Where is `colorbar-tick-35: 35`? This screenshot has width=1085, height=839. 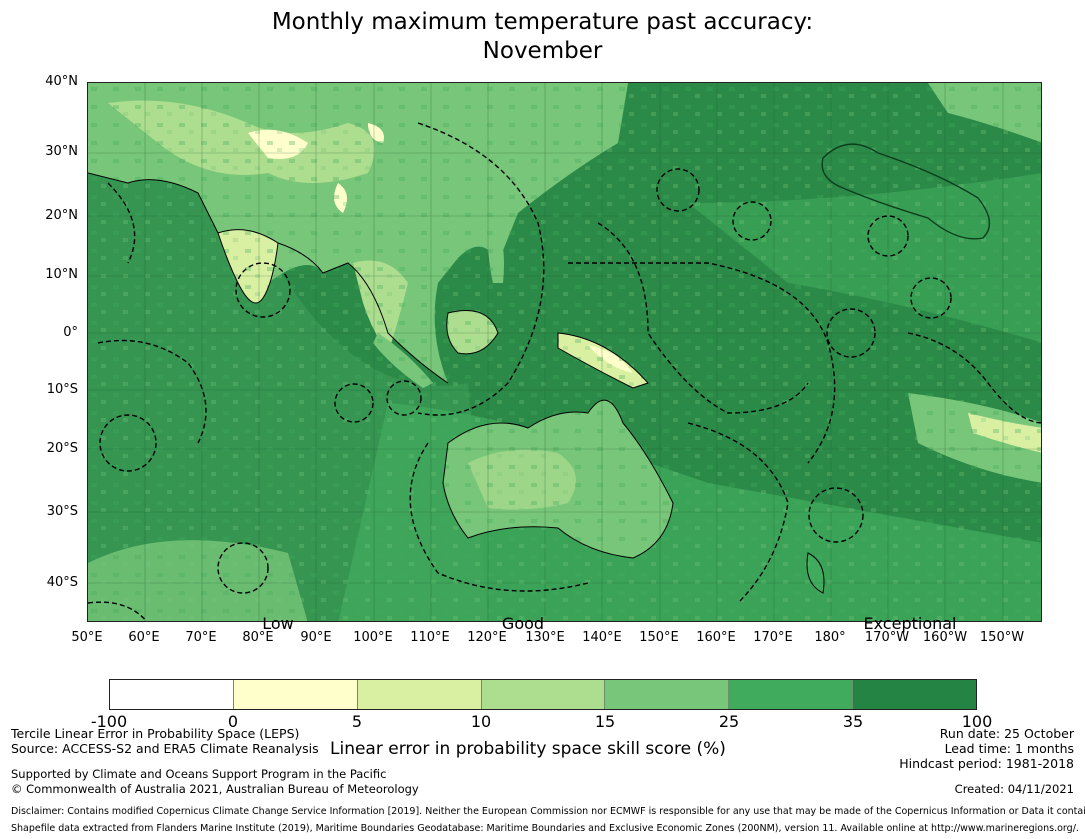 colorbar-tick-35: 35 is located at coordinates (853, 721).